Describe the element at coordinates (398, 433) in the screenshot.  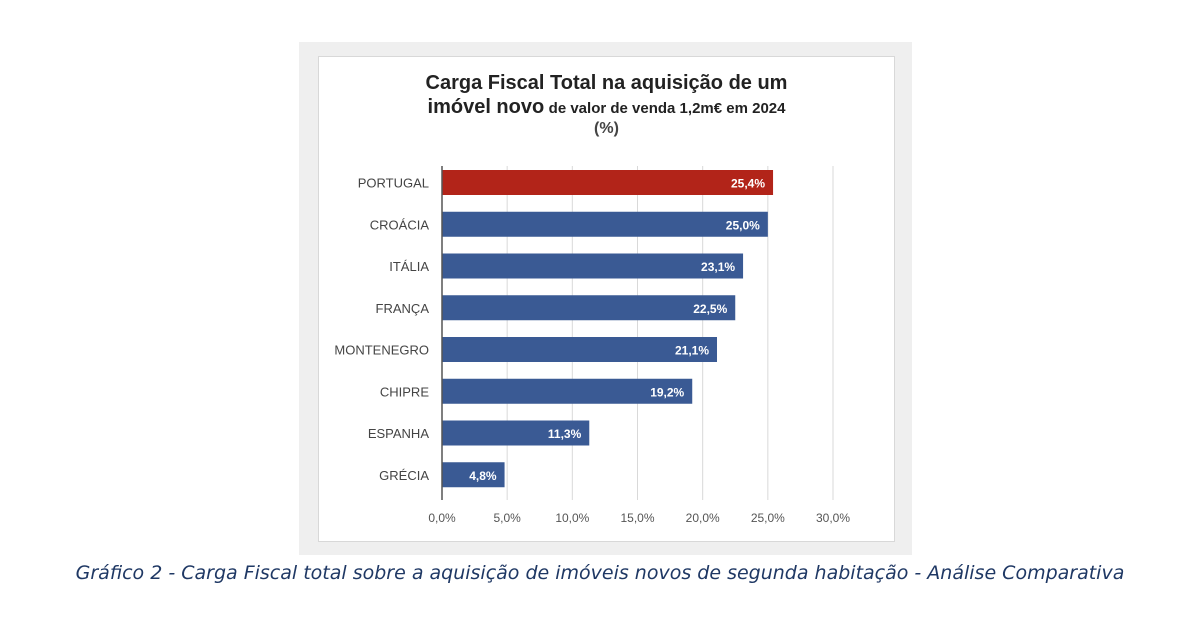
I see `category-label: ESPANHA` at that location.